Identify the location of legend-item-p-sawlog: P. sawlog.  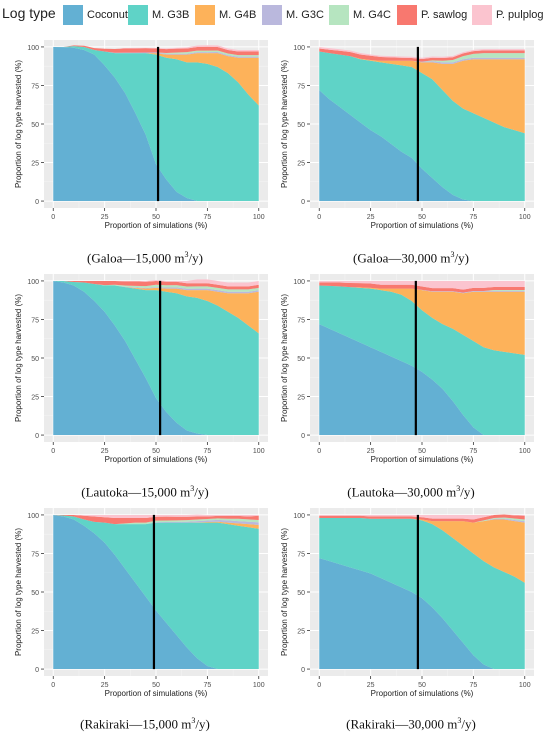
(432, 15).